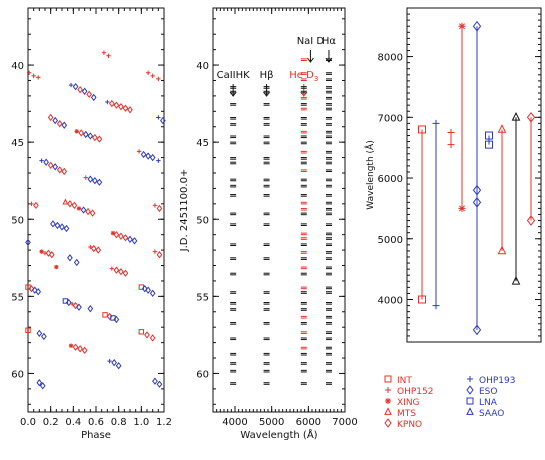 The image size is (545, 460). I want to click on legend-label-int: INT, so click(404, 381).